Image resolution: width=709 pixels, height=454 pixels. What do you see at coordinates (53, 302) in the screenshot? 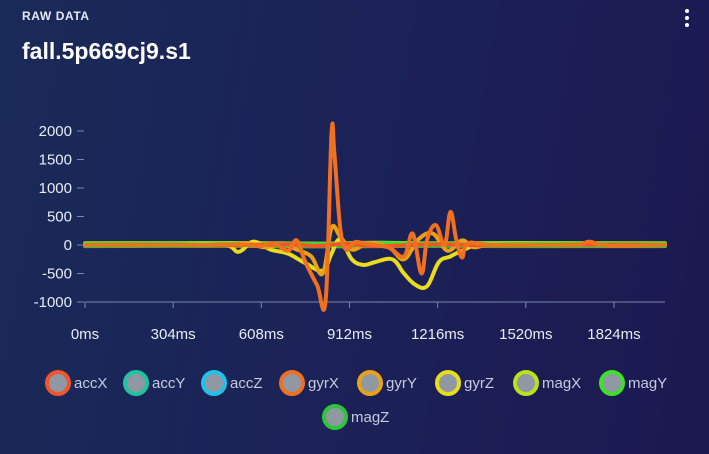
I see `y-tick-label: -1000` at bounding box center [53, 302].